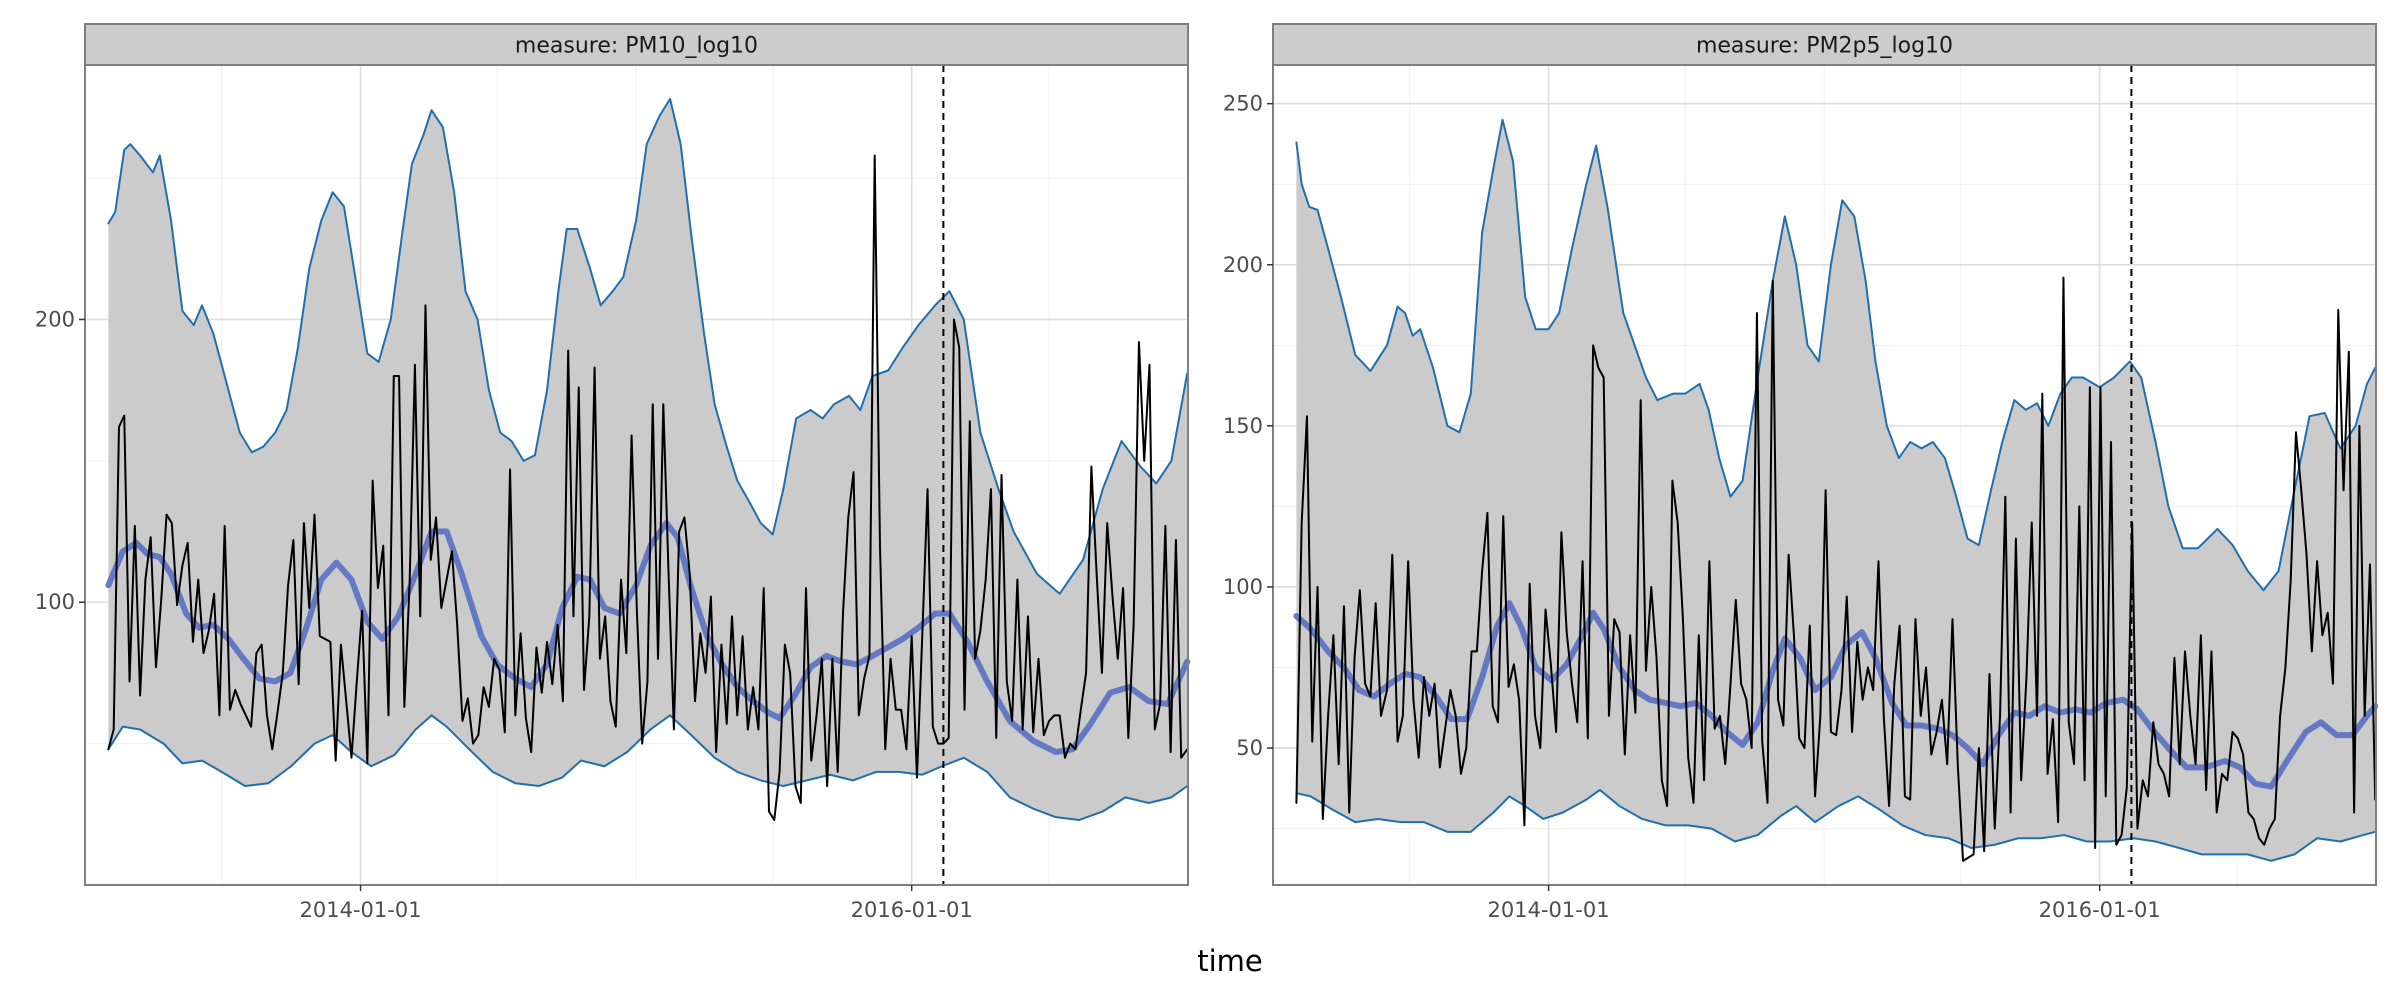  I want to click on facet-strip-label: measure: PM10_log10, so click(636, 46).